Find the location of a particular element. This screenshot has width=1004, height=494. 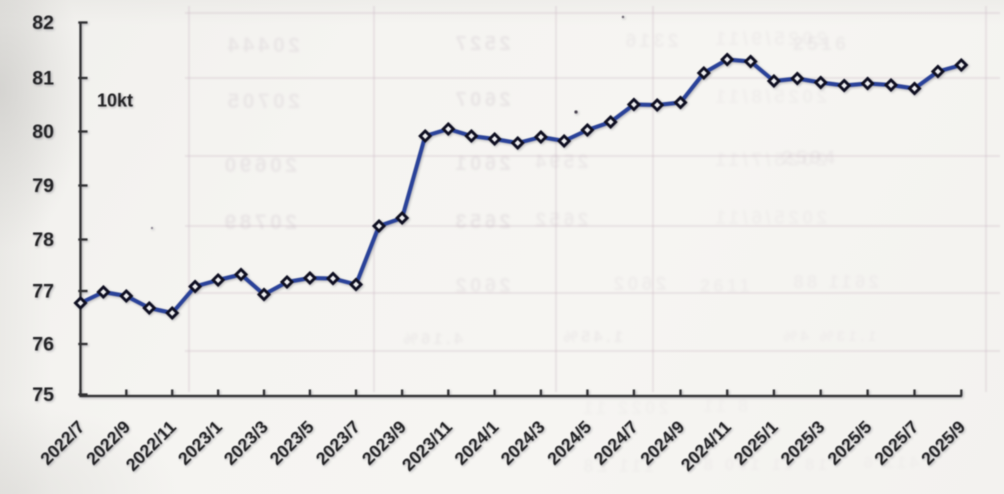

svg-text: 2023/1 is located at coordinates (200, 443).